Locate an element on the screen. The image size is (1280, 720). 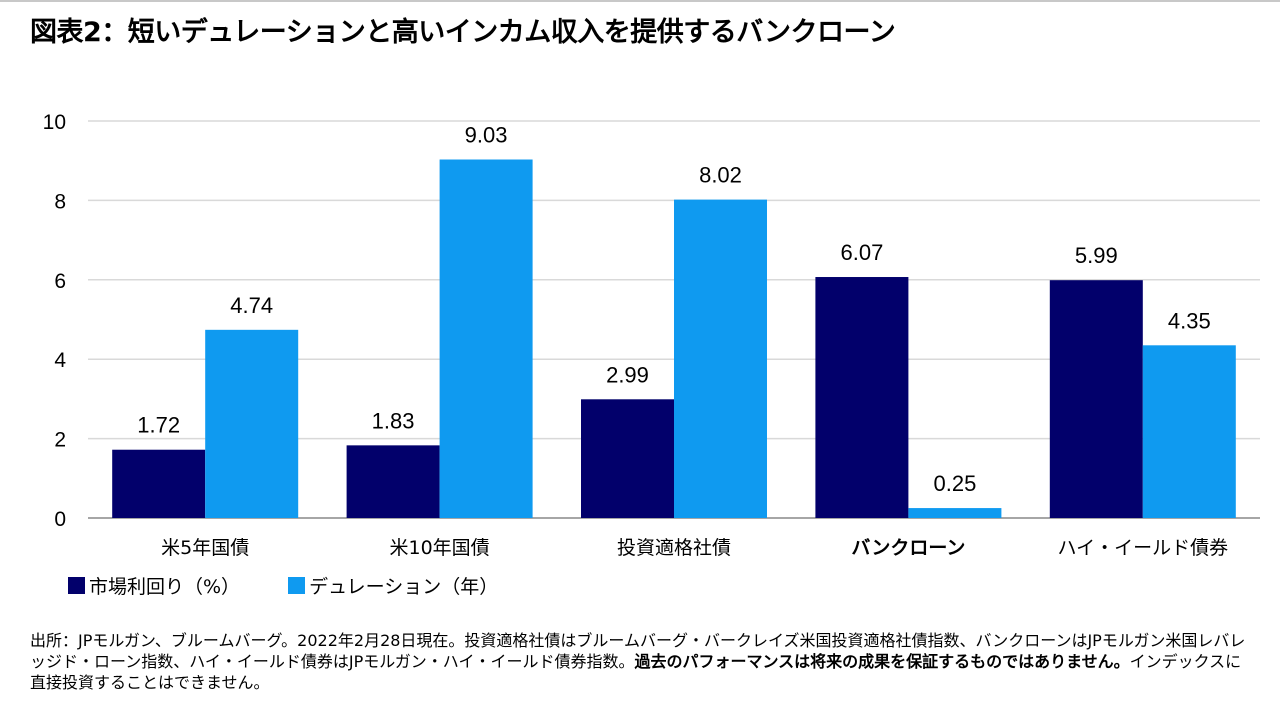
footnote-disclaimer: 過去のパフォーマンスは将来の成果を保証するものではありません。 is located at coordinates (882, 661).